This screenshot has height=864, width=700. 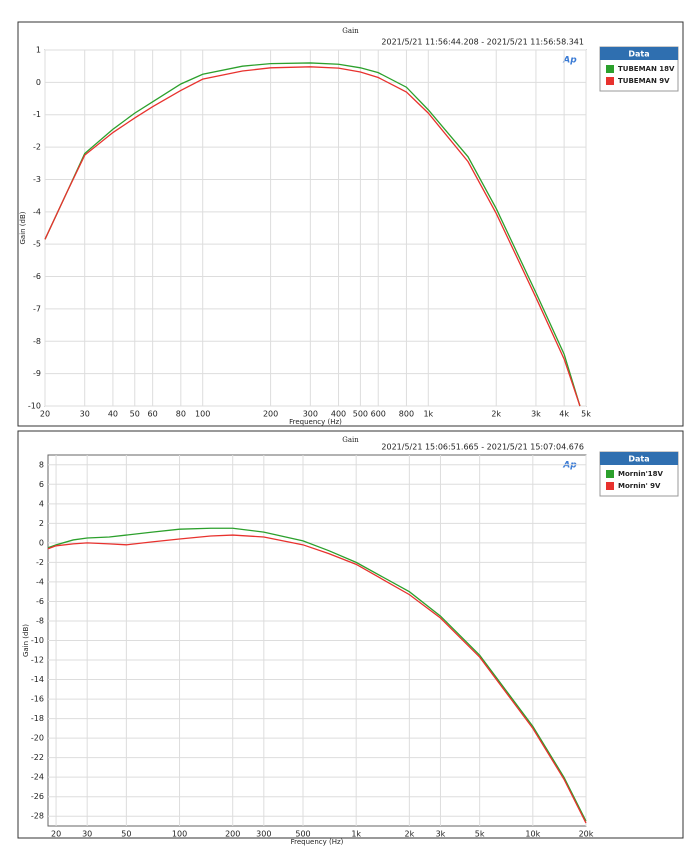 I want to click on x-tick-label: 800, so click(x=406, y=414).